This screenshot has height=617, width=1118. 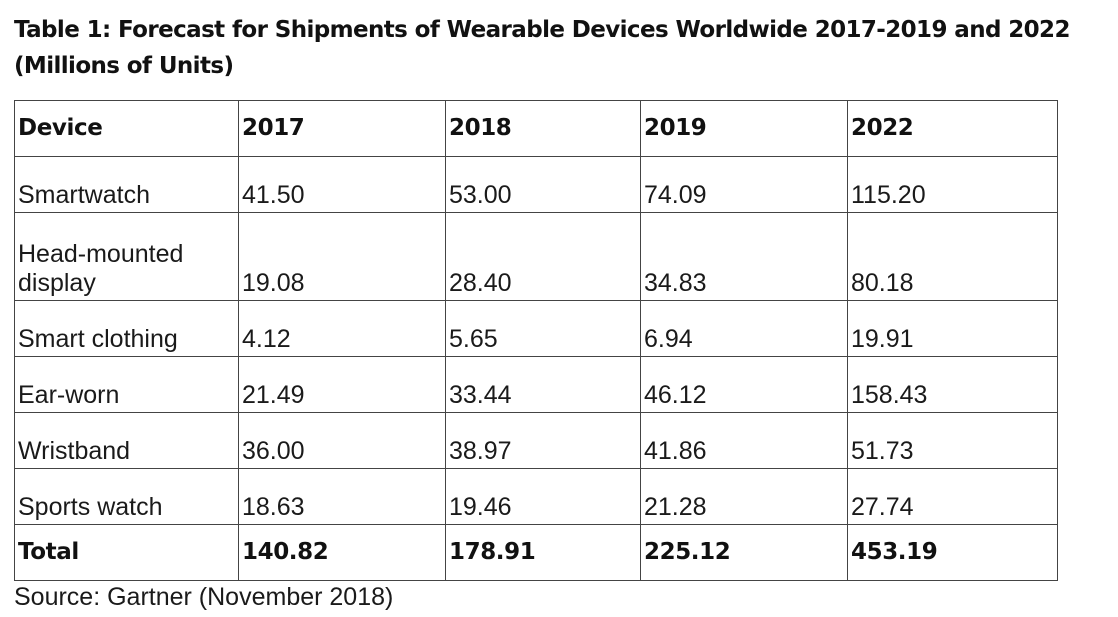 I want to click on value-cell: 158.43, so click(x=952, y=384).